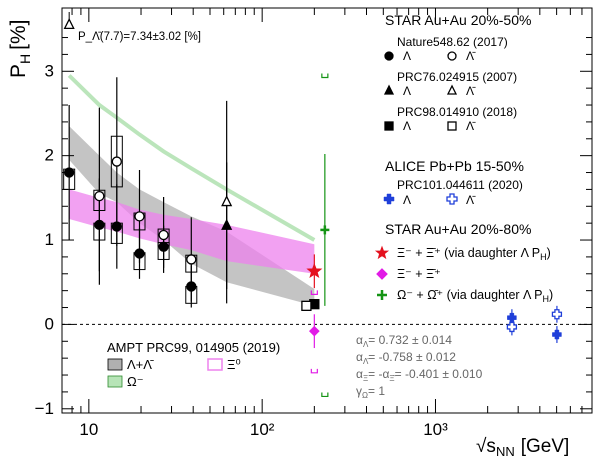 Image resolution: width=600 pixels, height=461 pixels. I want to click on x-axis-title-sub: NN, so click(505, 451).